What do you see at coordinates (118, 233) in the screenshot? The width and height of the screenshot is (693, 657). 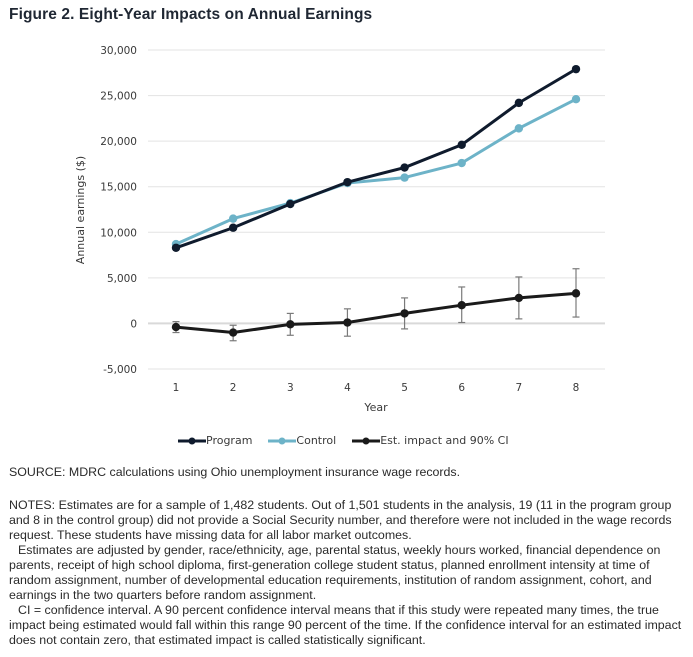 I see `y-tick-label: 10,000` at bounding box center [118, 233].